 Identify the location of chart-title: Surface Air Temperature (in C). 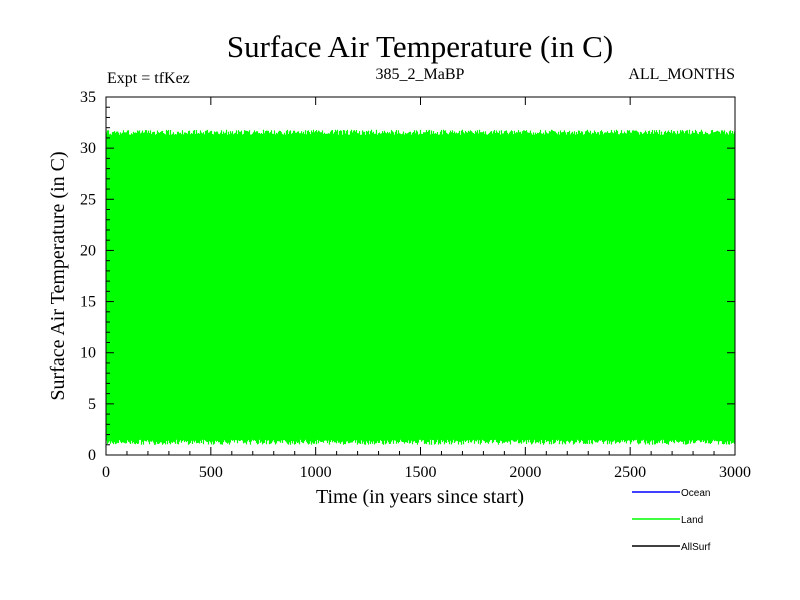
(420, 46).